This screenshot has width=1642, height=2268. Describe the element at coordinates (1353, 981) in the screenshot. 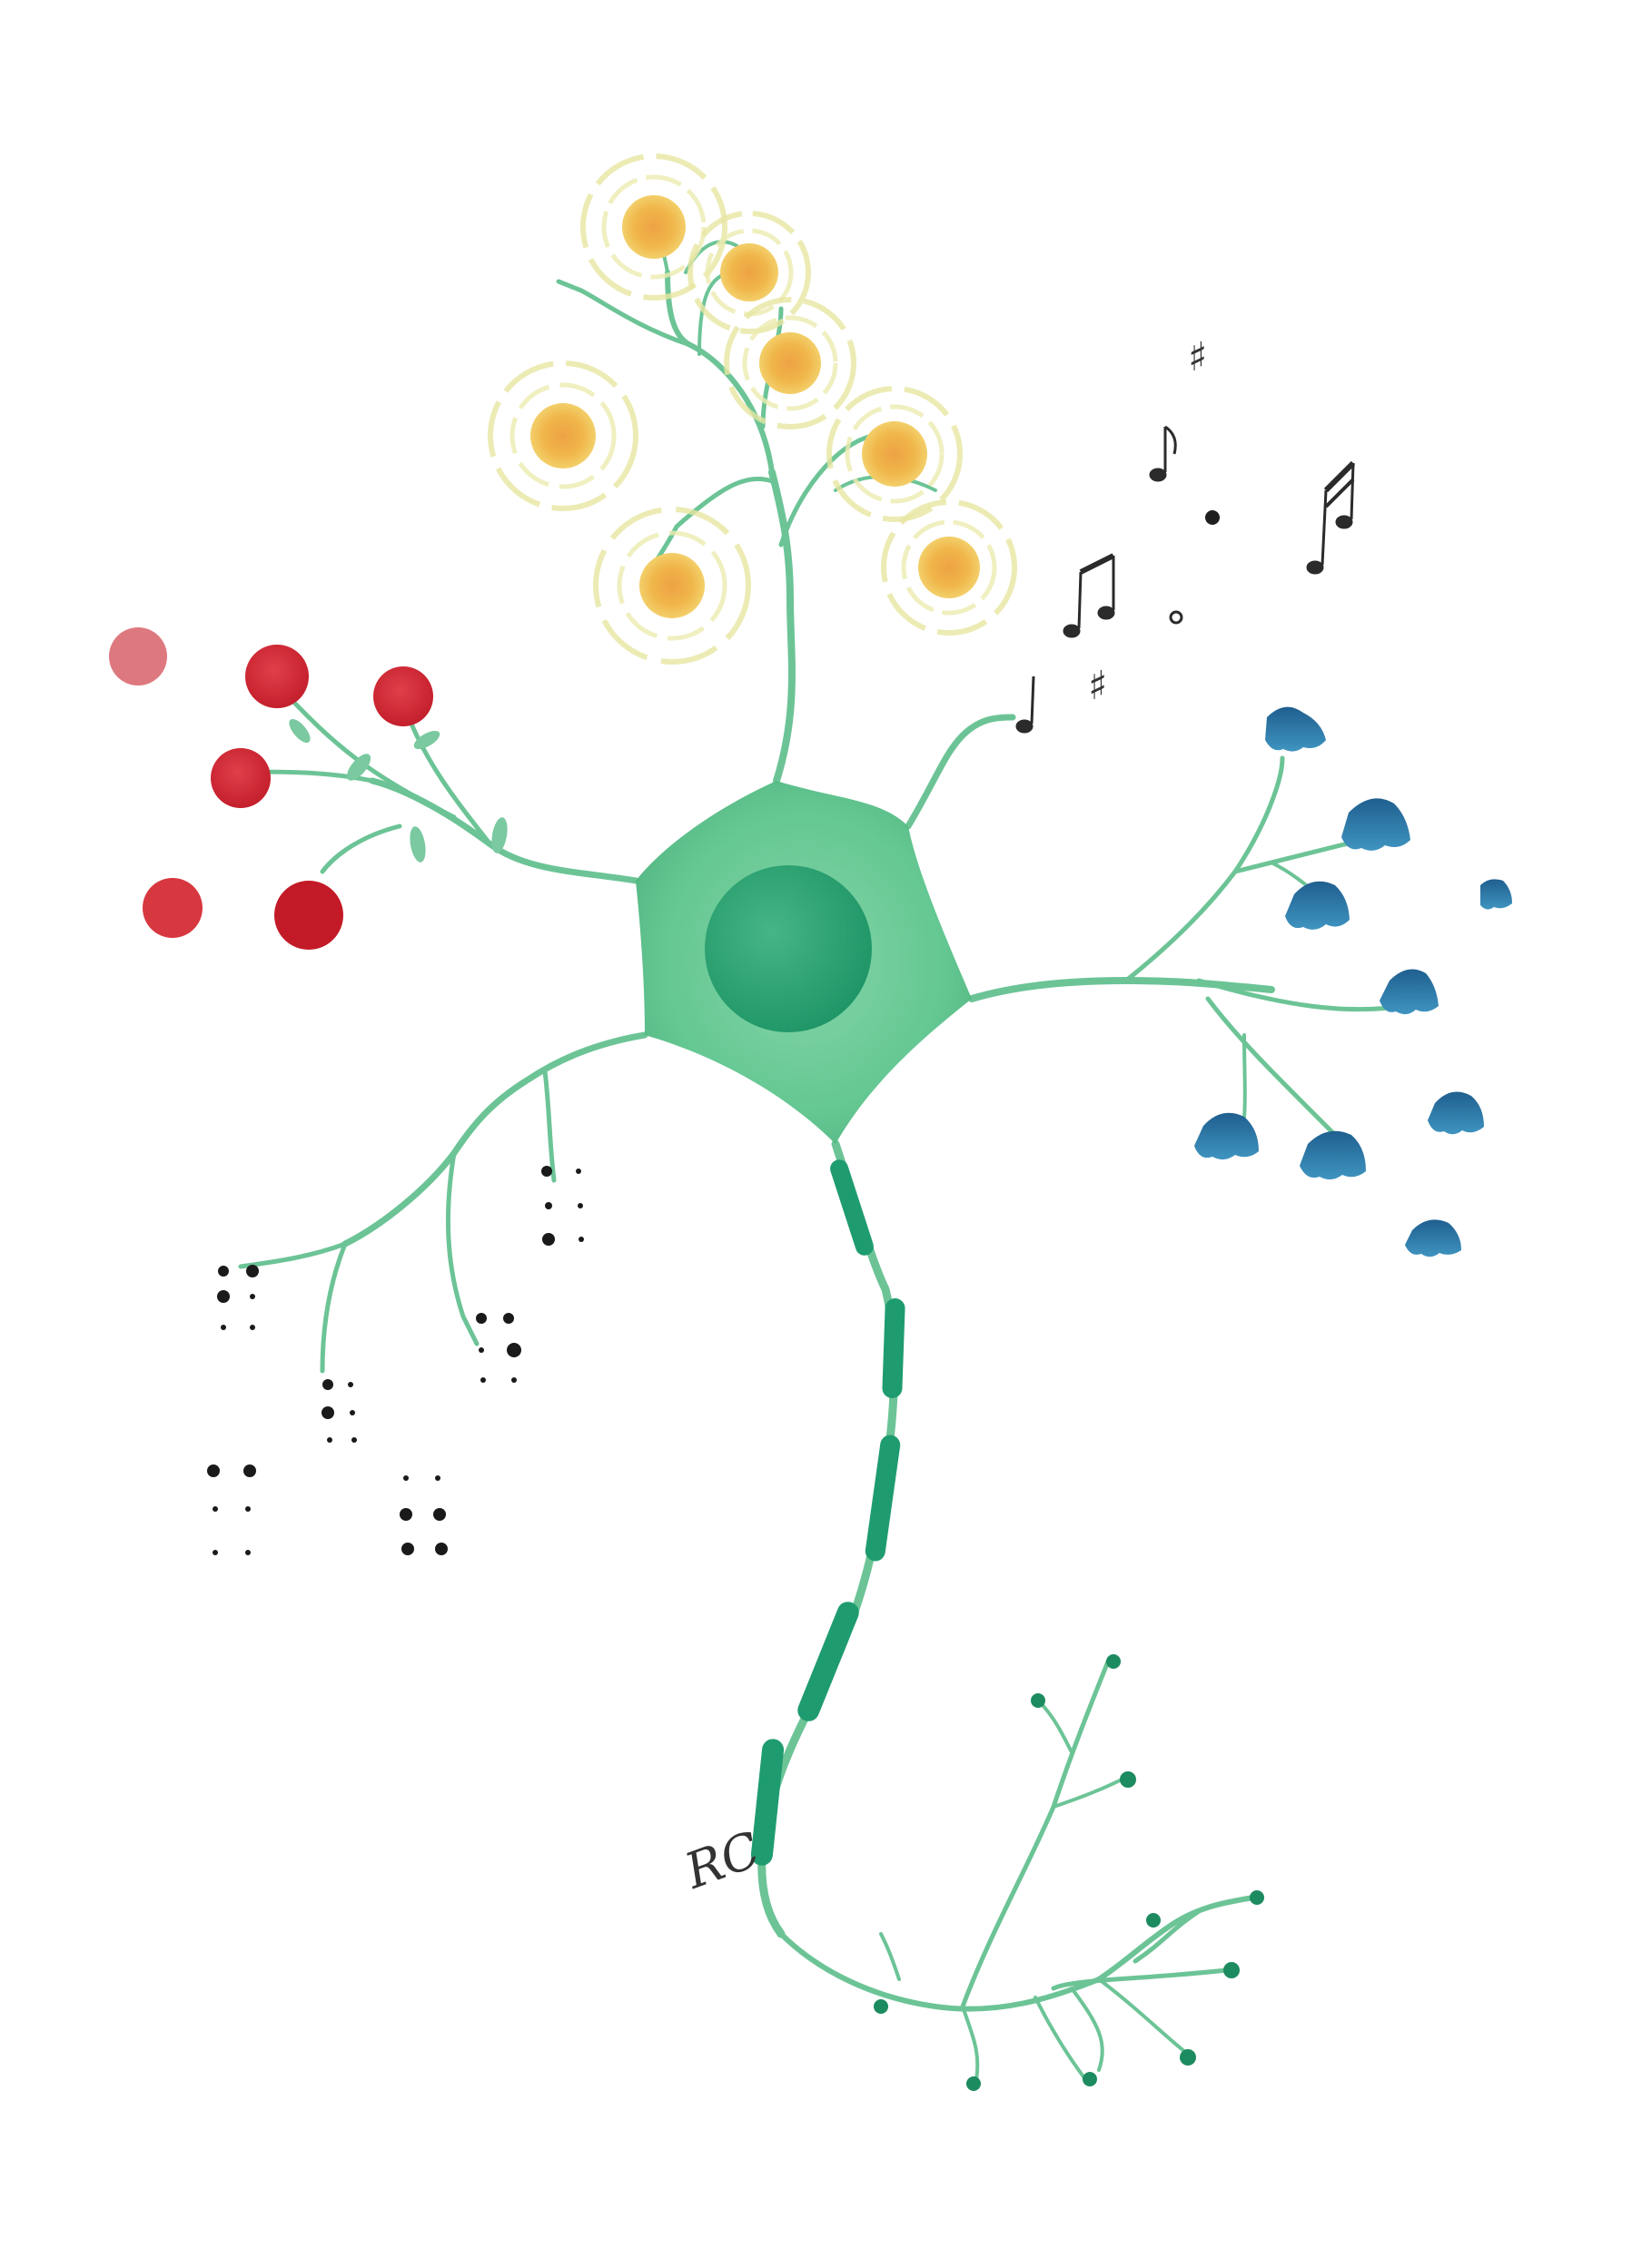

I see `blue-bell-flowers` at that location.